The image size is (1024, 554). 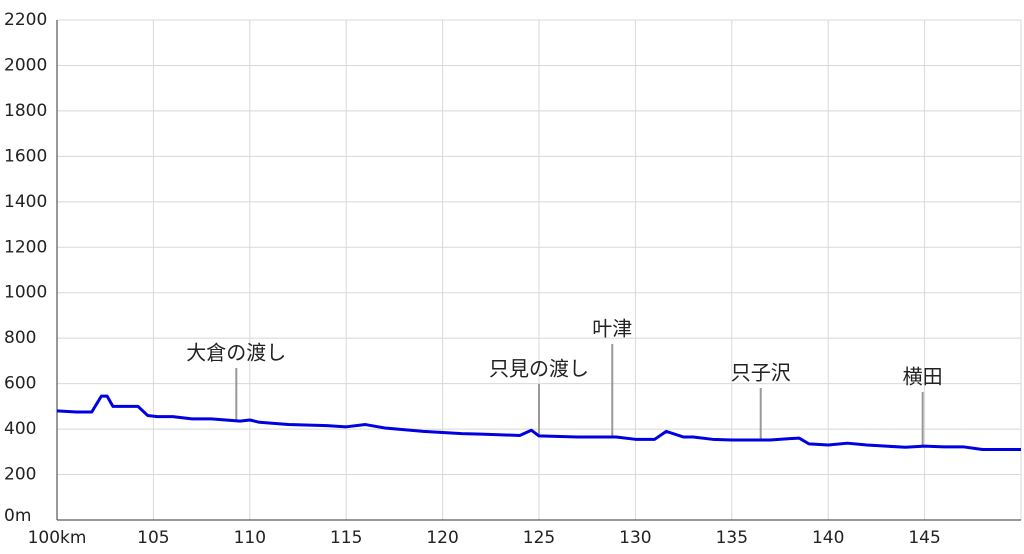 What do you see at coordinates (20, 338) in the screenshot?
I see `y-tick-label: 800` at bounding box center [20, 338].